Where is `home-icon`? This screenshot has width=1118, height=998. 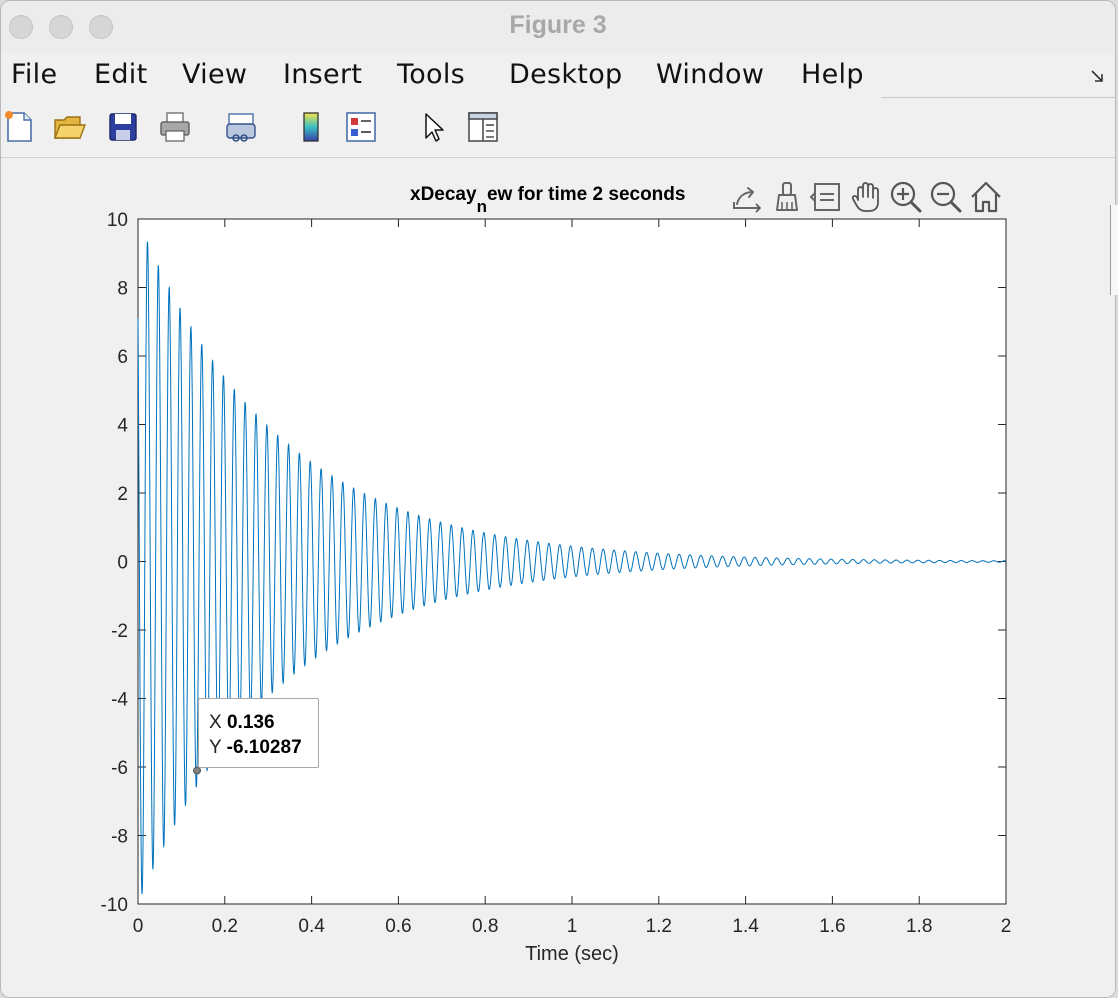
home-icon is located at coordinates (986, 197).